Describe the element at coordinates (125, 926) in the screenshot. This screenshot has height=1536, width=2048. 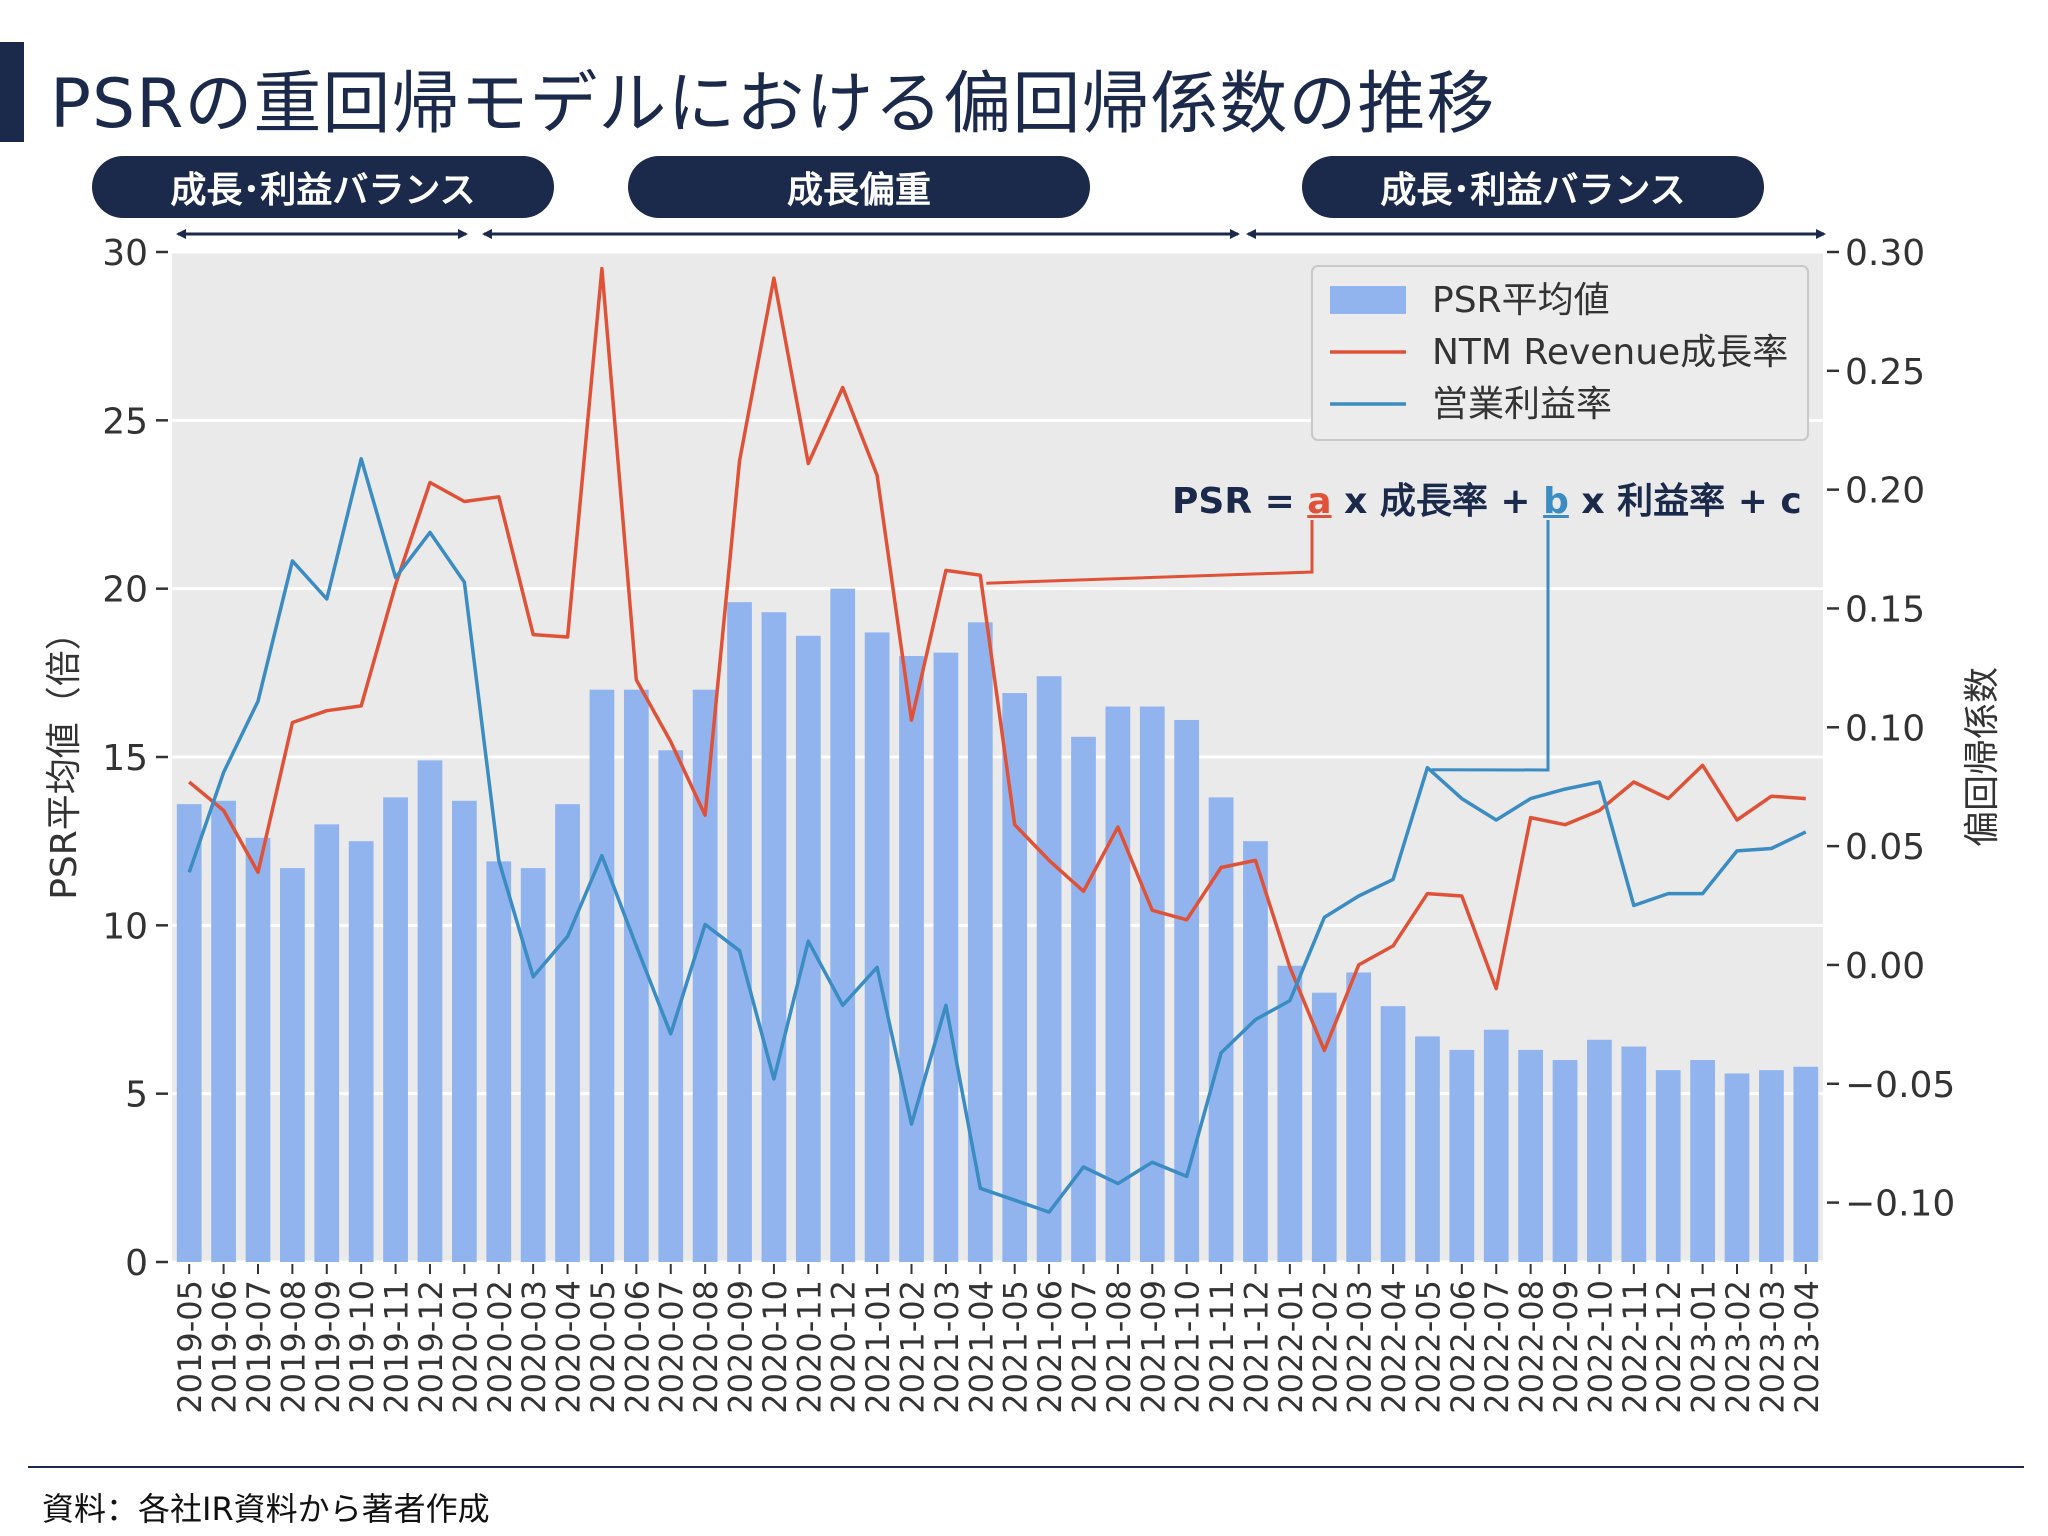
I see `left-tick-label: 10` at that location.